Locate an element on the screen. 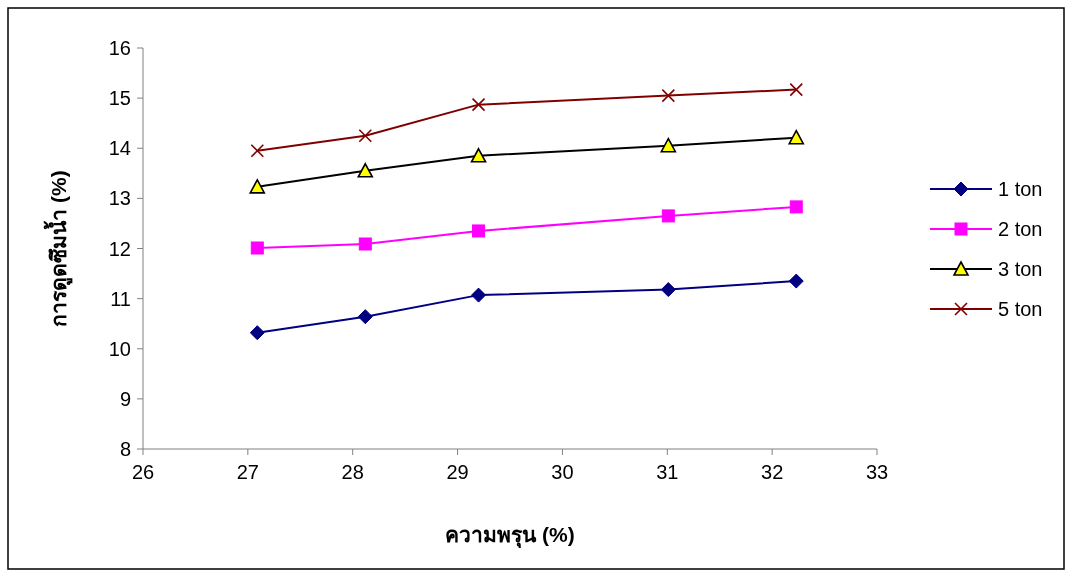 This screenshot has width=1072, height=577. x-tick-label: 29 is located at coordinates (457, 472).